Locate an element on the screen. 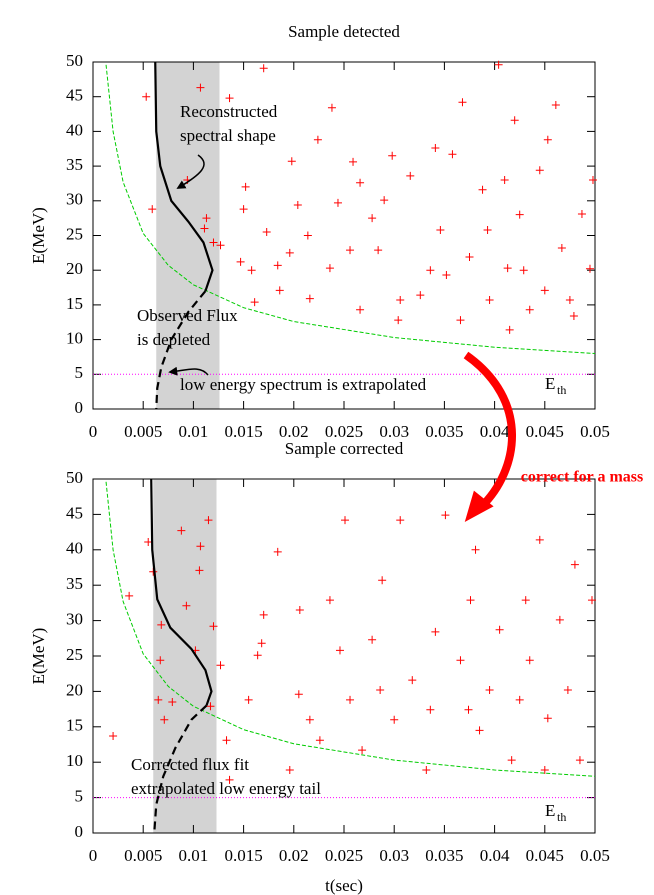  annot-arrow is located at coordinates (190, 171).